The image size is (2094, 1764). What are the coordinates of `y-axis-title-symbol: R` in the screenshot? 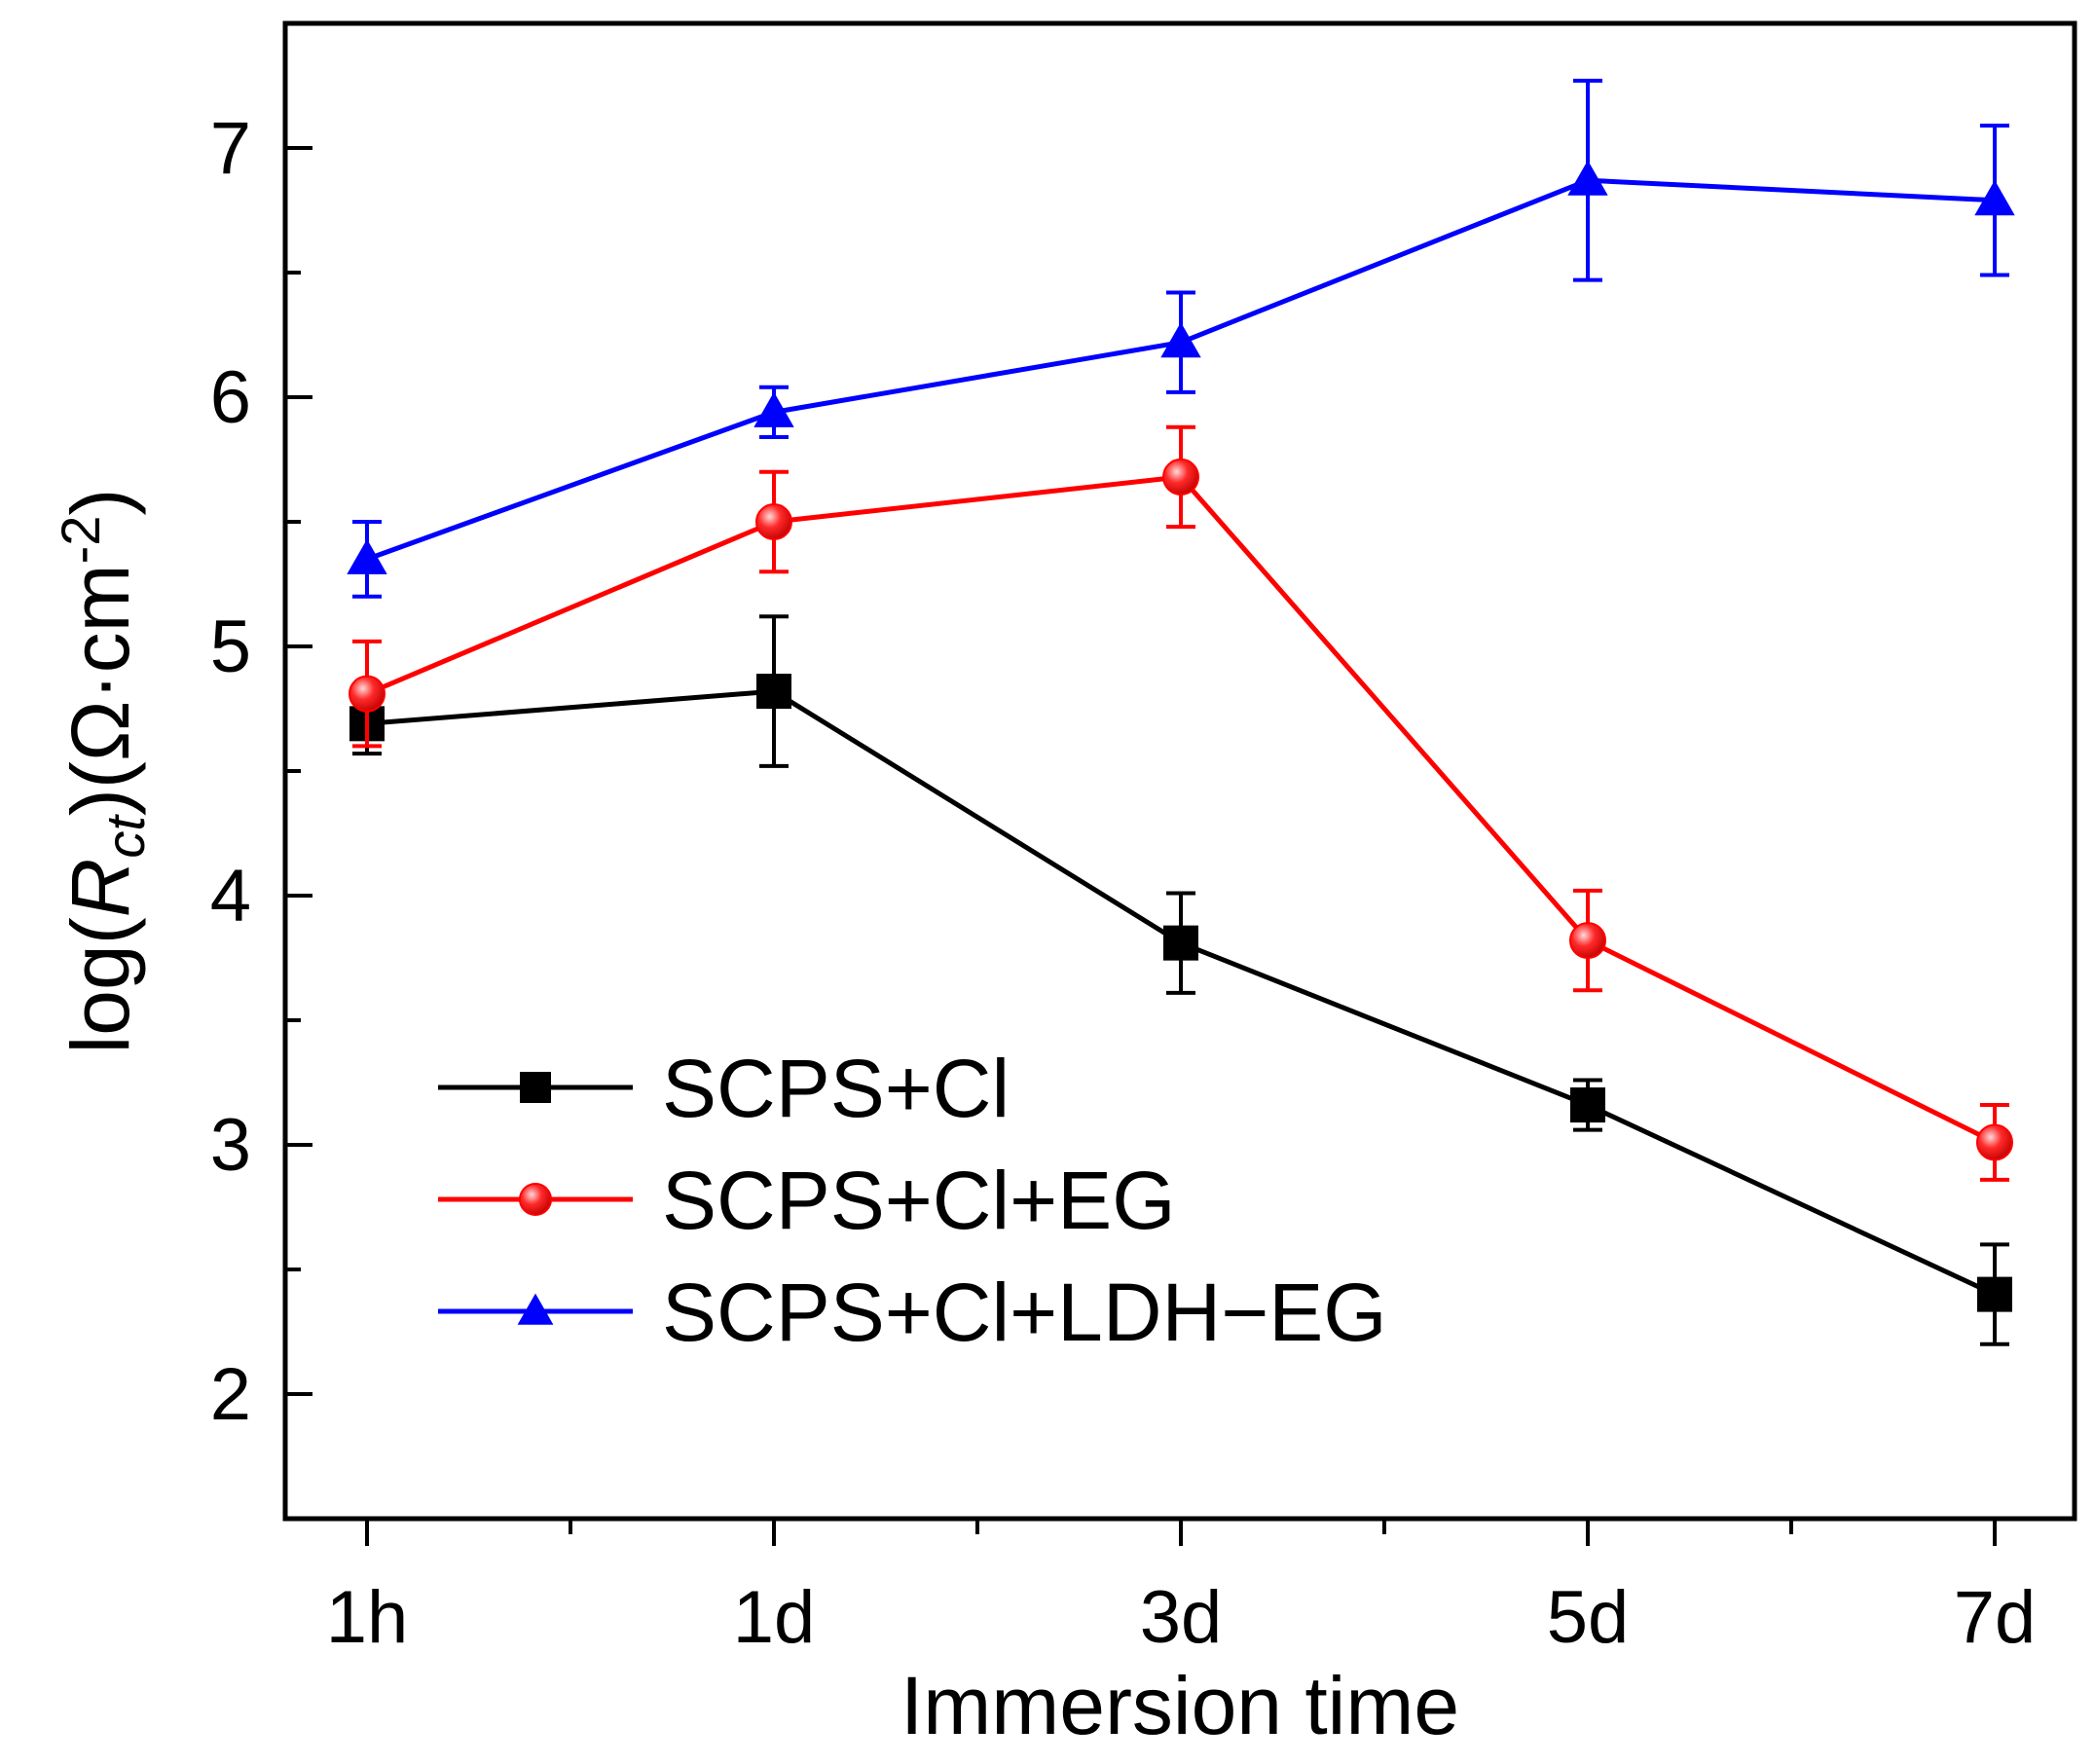 It's located at (101, 888).